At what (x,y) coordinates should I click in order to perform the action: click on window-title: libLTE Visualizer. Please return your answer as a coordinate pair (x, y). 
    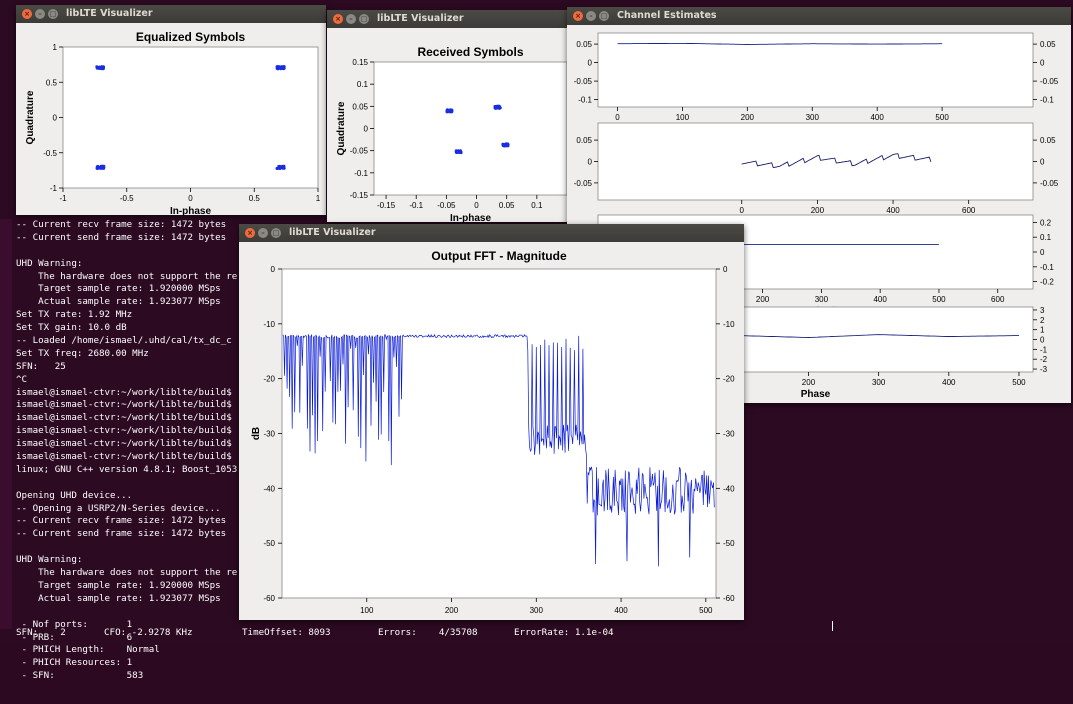
    Looking at the image, I should click on (109, 13).